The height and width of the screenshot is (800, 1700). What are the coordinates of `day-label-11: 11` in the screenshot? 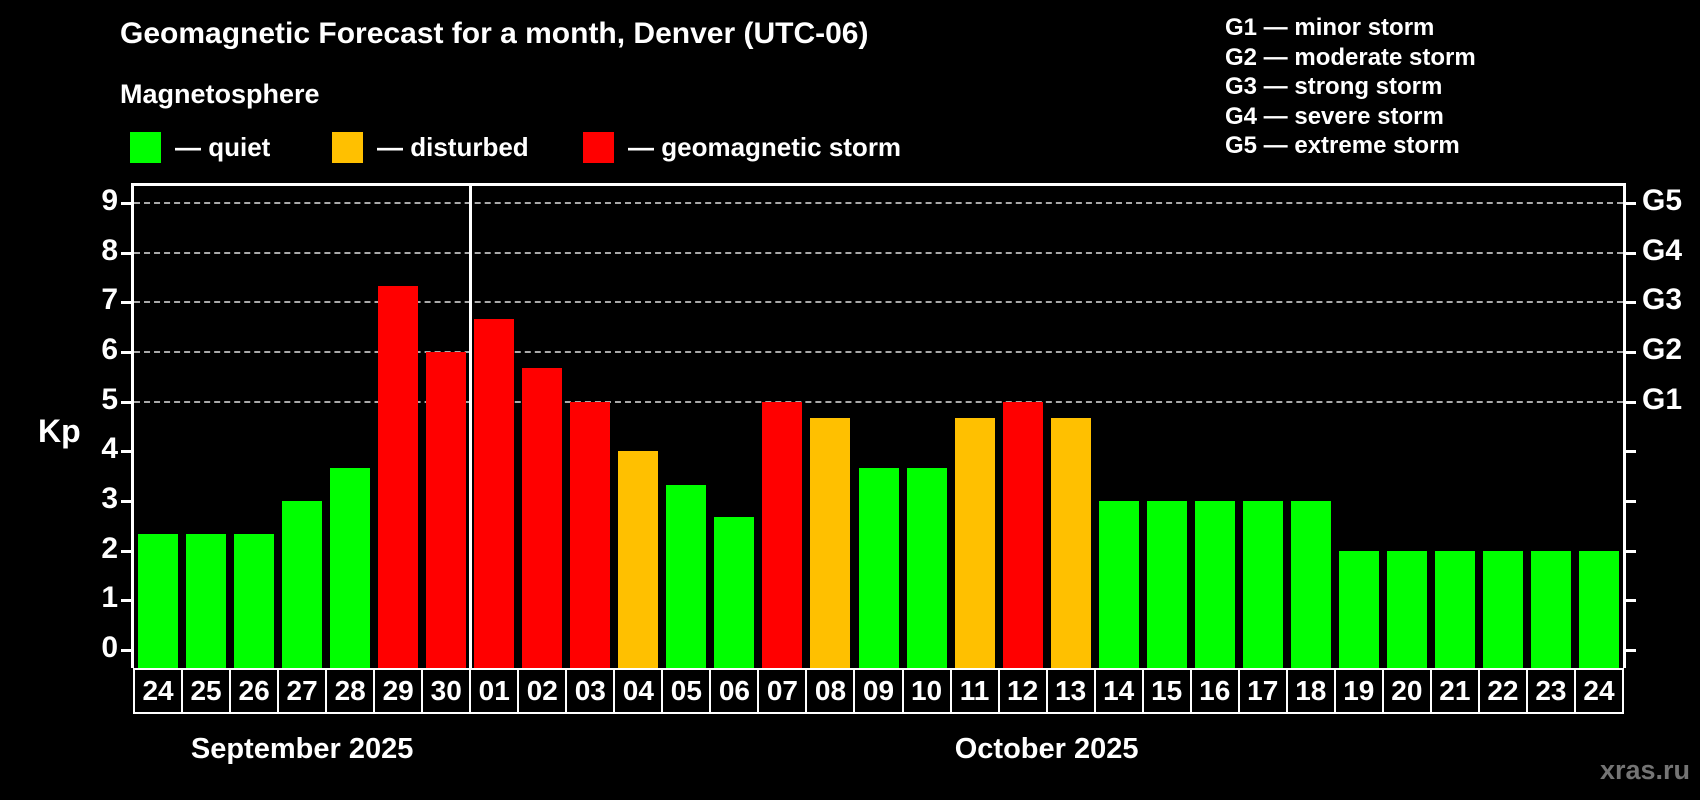 It's located at (974, 691).